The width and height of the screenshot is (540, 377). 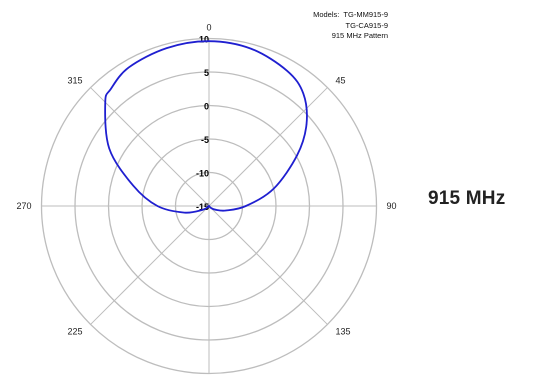 I want to click on pattern-title: 915 MHz Pattern, so click(x=359, y=35).